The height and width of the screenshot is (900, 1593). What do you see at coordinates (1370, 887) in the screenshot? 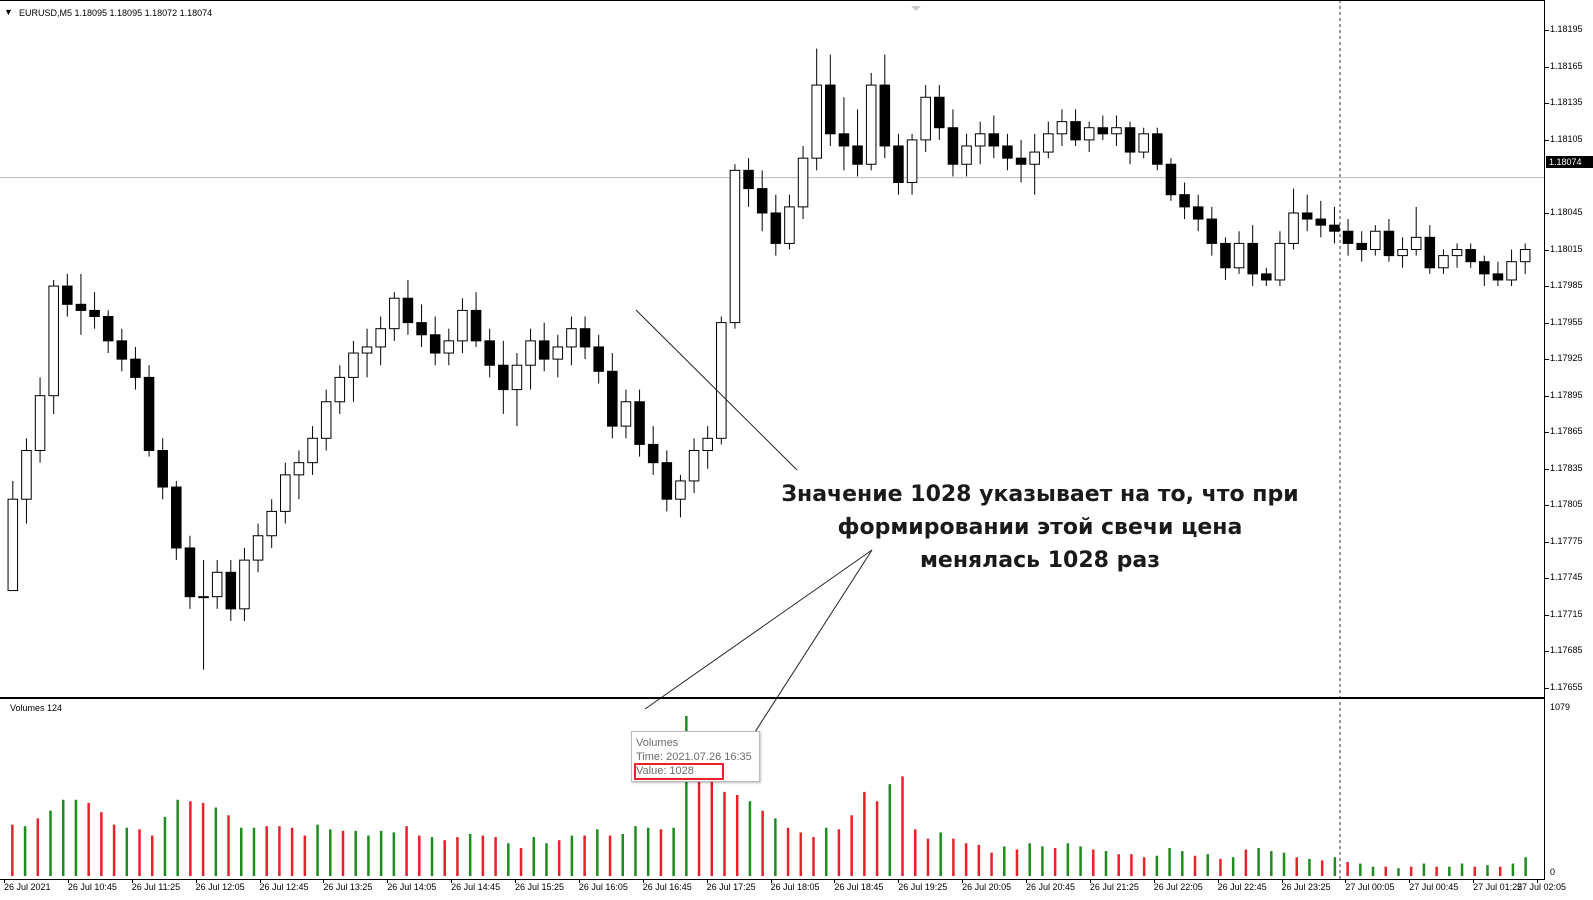
I see `time-axis-label: 27 Jul 00:05` at bounding box center [1370, 887].